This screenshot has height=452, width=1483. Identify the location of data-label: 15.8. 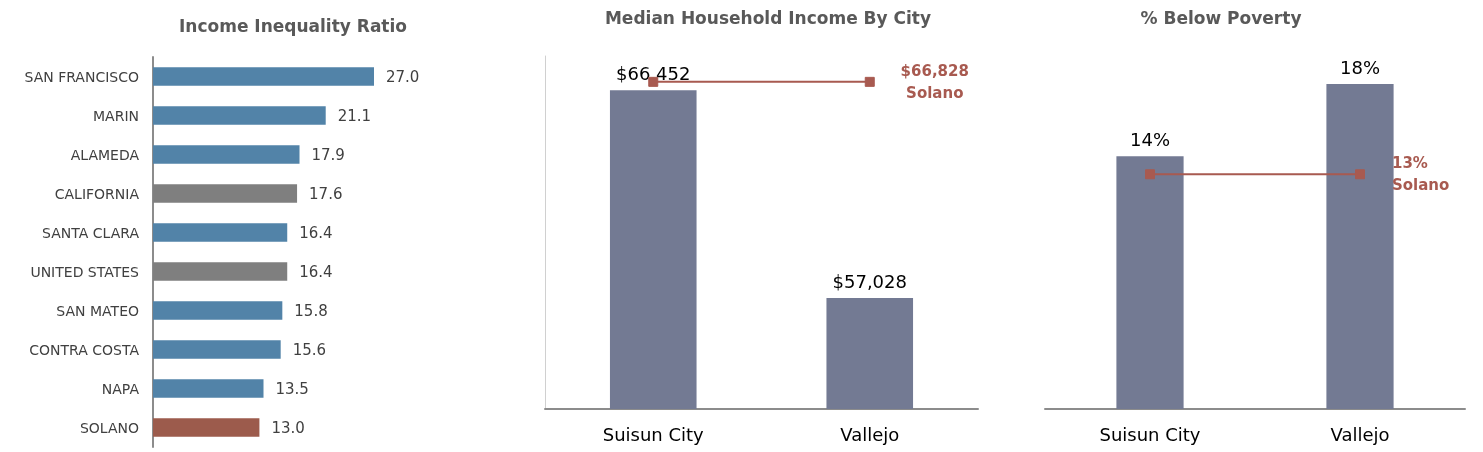
(311, 310).